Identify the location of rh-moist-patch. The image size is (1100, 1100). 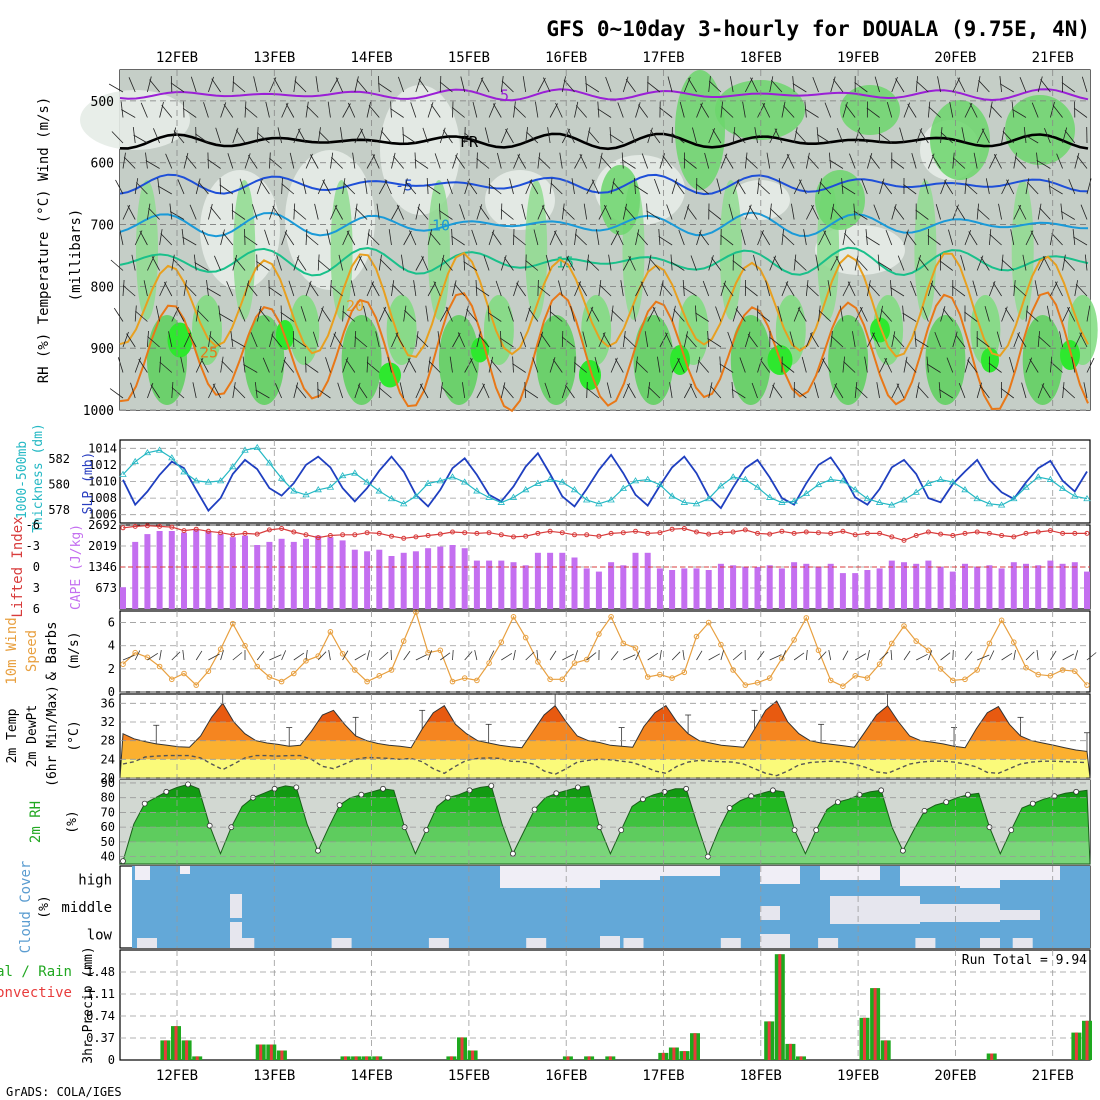
(700, 130).